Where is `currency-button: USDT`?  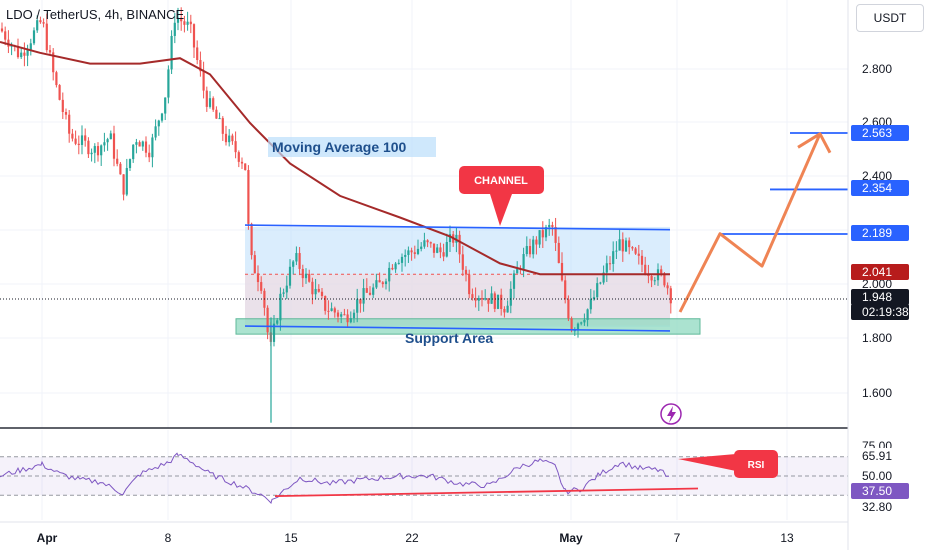 currency-button: USDT is located at coordinates (890, 18).